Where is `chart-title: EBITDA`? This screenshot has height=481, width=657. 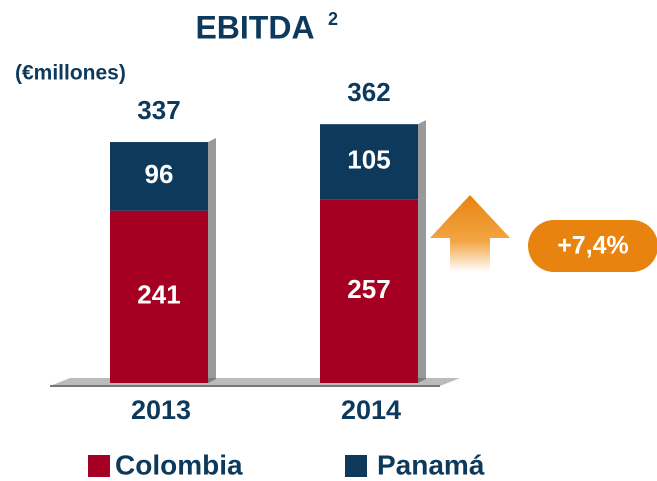 chart-title: EBITDA is located at coordinates (254, 27).